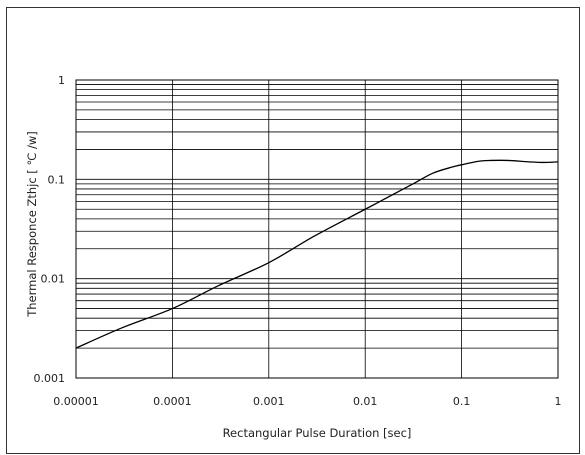 The image size is (585, 455). What do you see at coordinates (32, 224) in the screenshot?
I see `y-axis-label: Thermal Responce Zthjc [ ℃ /w]` at bounding box center [32, 224].